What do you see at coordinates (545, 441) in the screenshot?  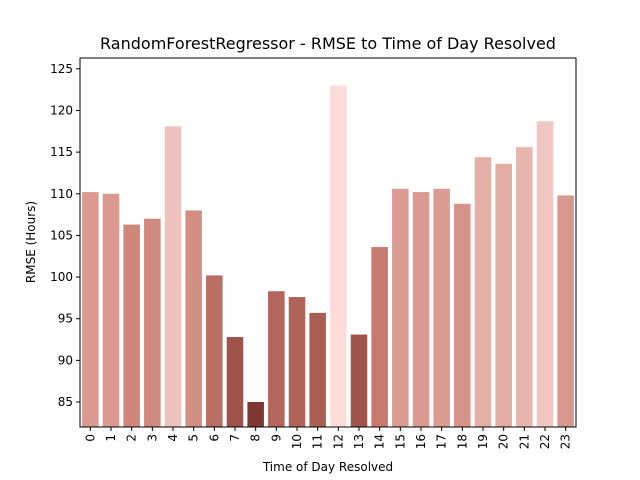 I see `x-tick-label: 22` at bounding box center [545, 441].